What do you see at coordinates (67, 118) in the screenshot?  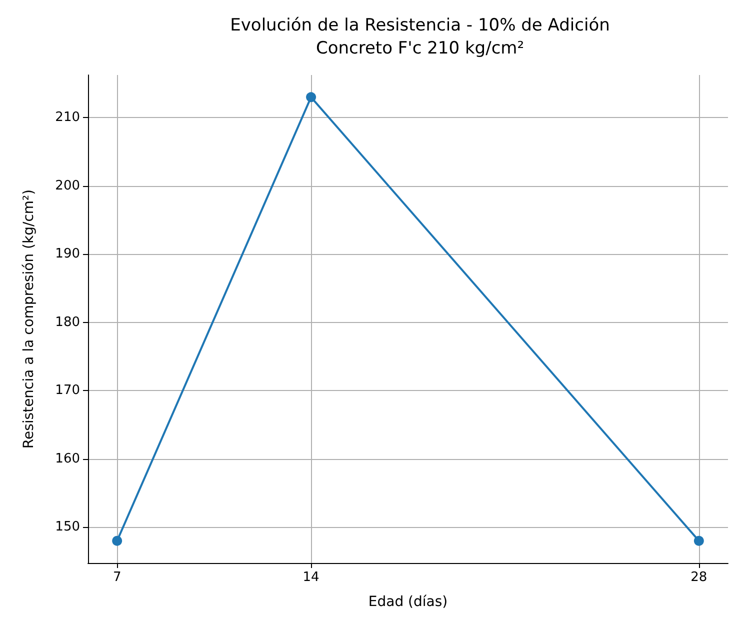 I see `y-tick-label: 210` at bounding box center [67, 118].